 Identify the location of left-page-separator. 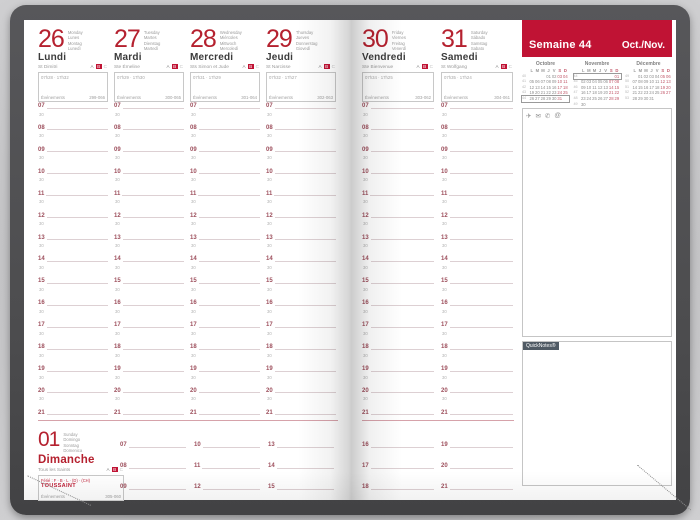
(188, 420).